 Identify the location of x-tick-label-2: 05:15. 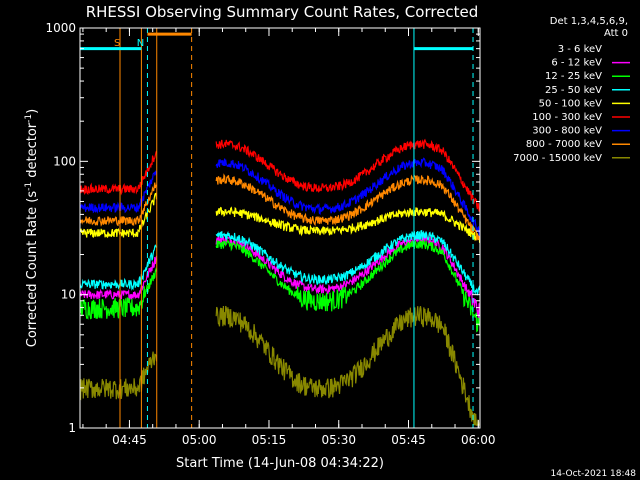
(269, 440).